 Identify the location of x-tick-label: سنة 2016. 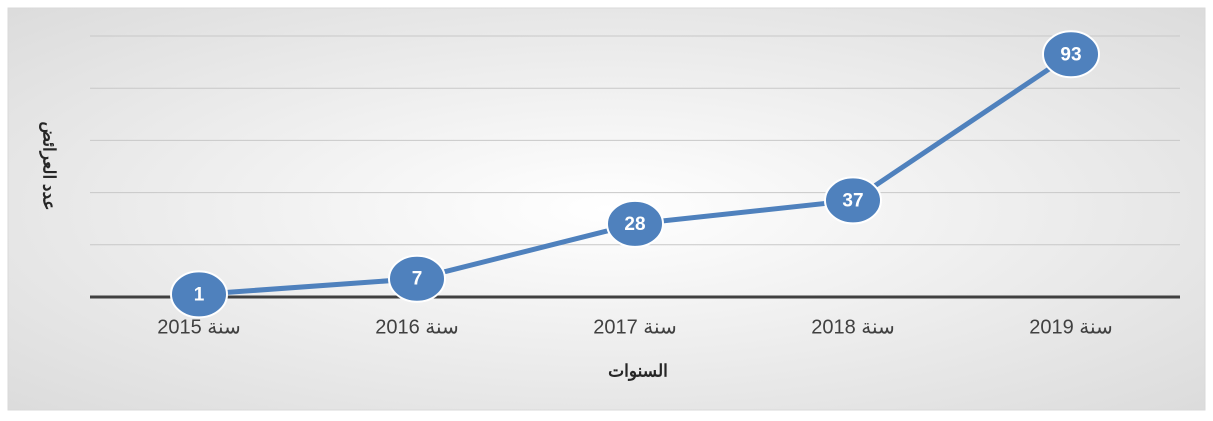
(417, 327).